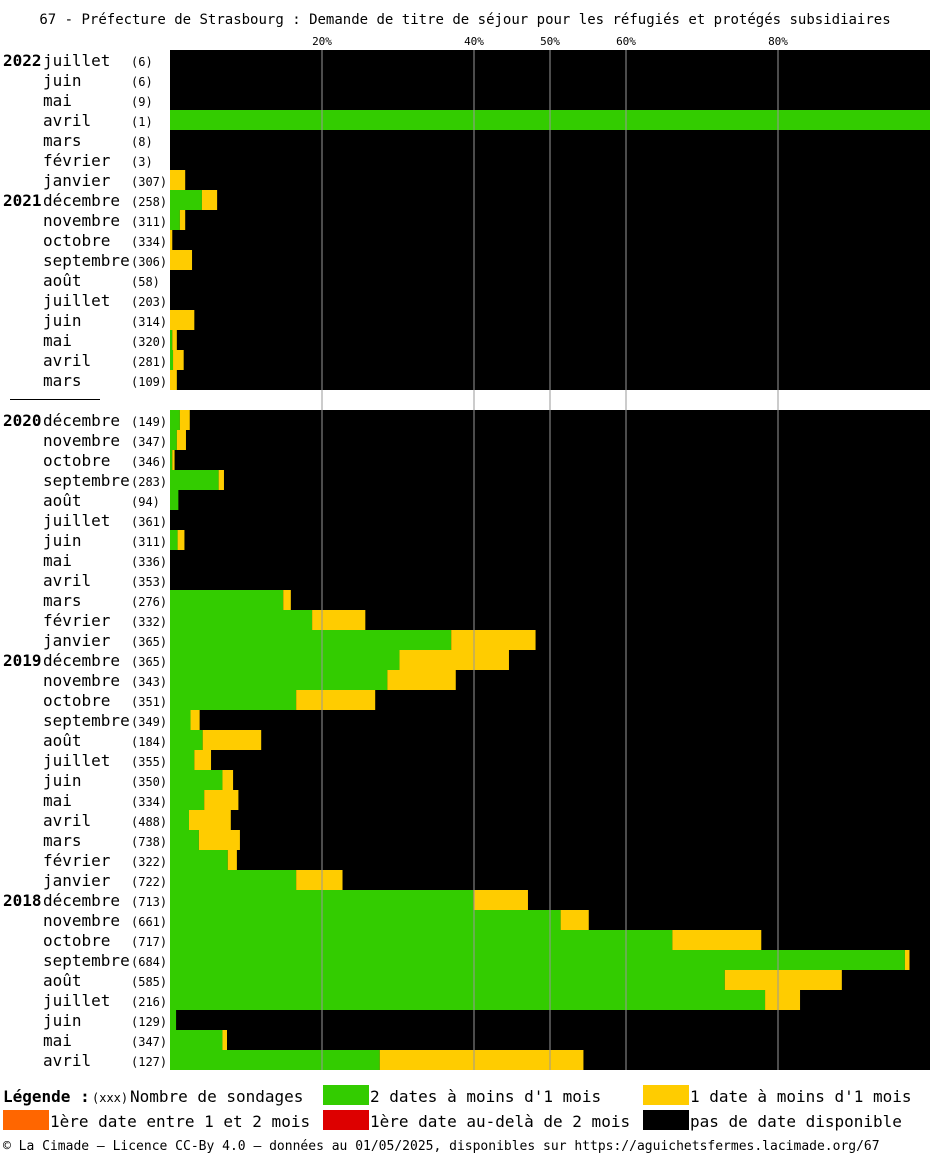  Describe the element at coordinates (149, 602) in the screenshot. I see `count-label: (276)` at that location.